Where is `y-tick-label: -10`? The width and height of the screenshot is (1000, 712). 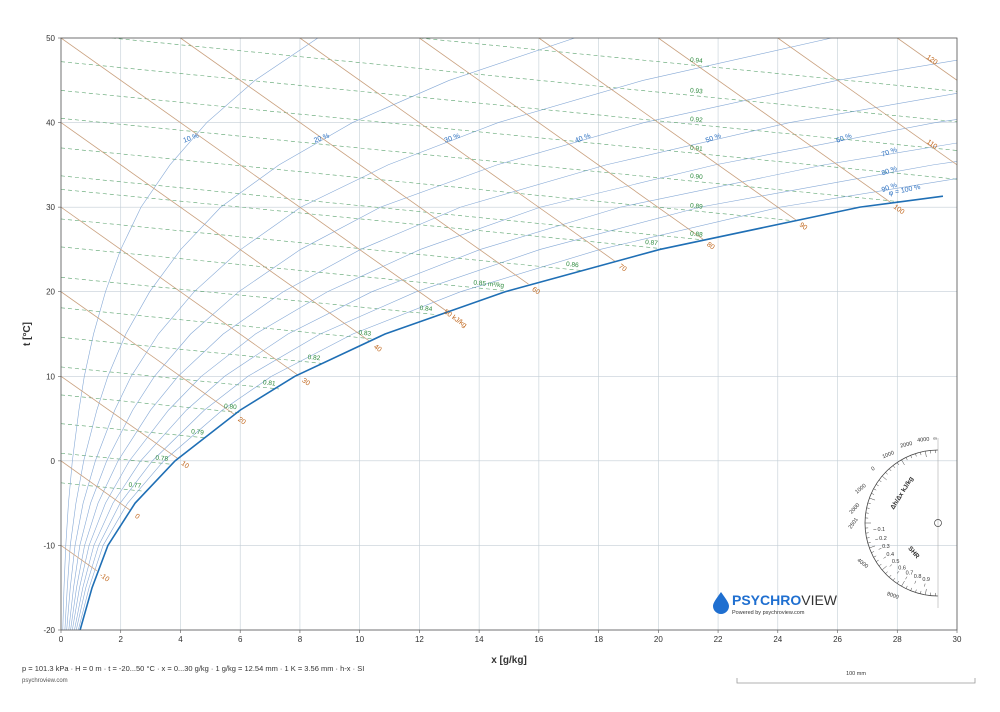 y-tick-label: -10 is located at coordinates (49, 545).